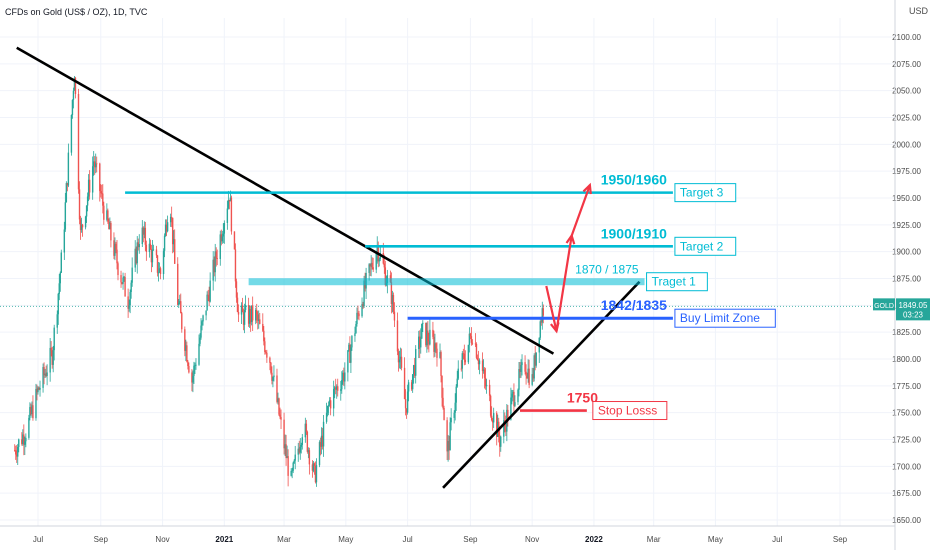 The image size is (932, 550). What do you see at coordinates (345, 539) in the screenshot?
I see `x-tick-label: May` at bounding box center [345, 539].